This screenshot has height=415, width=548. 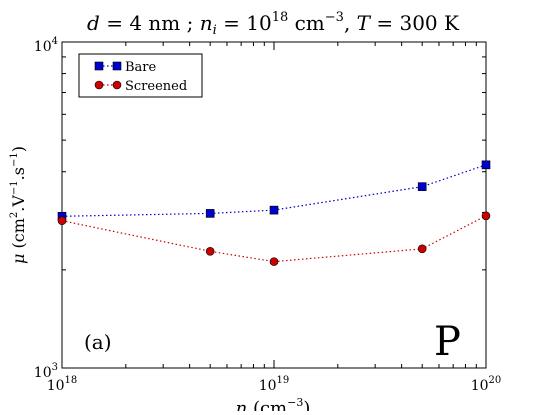 I want to click on region-label: P, so click(x=447, y=342).